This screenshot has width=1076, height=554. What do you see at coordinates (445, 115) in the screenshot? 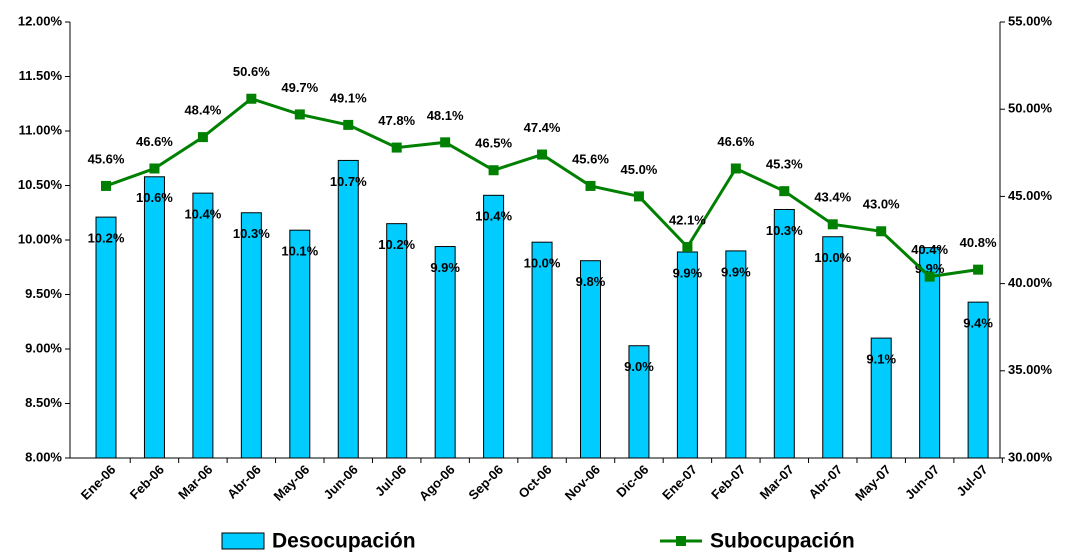
I see `line-value-label: 48.1%` at bounding box center [445, 115].